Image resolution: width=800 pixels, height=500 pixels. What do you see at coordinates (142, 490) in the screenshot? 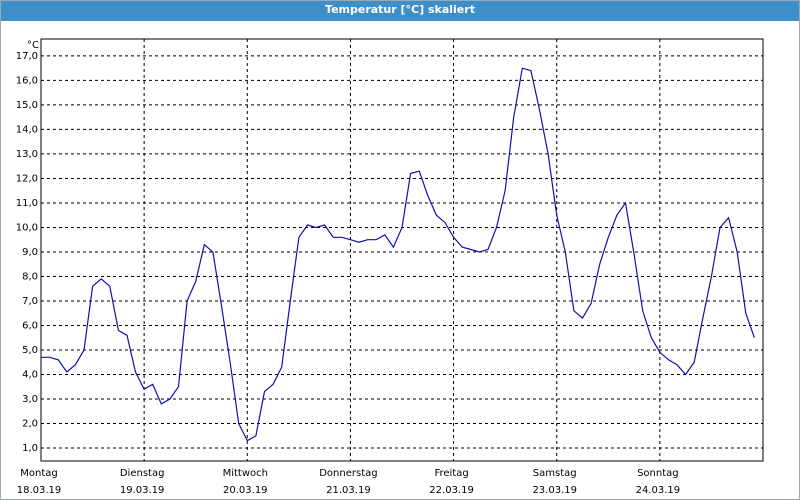
I see `x-date-label: 19.03.19` at bounding box center [142, 490].